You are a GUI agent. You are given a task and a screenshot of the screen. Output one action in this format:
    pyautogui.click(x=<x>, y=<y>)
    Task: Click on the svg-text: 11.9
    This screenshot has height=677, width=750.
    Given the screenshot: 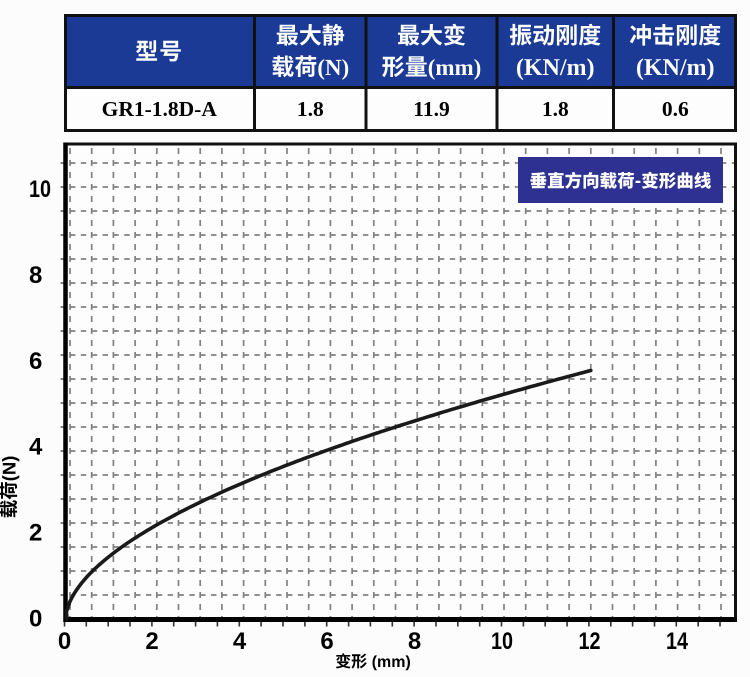 What is the action you would take?
    pyautogui.click(x=431, y=109)
    